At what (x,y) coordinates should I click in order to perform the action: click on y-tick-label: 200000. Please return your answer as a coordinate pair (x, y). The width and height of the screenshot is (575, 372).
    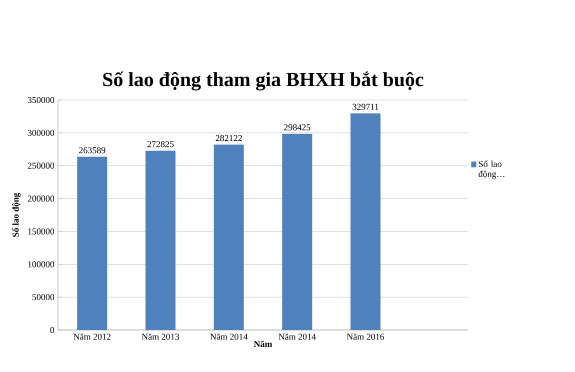
    Looking at the image, I should click on (41, 199).